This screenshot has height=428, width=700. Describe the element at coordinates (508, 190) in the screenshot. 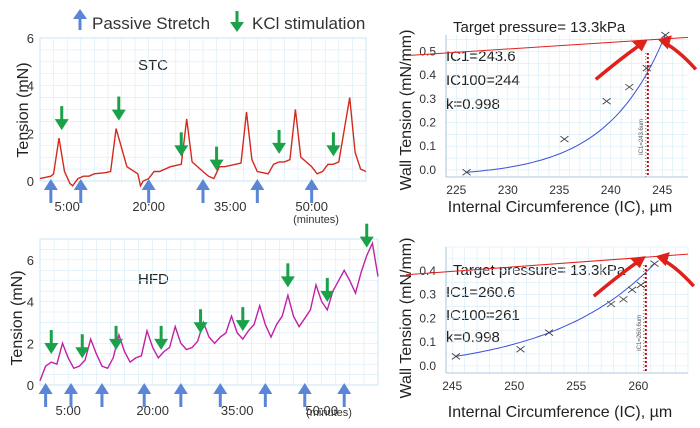

I see `x-tick-label: 230` at that location.